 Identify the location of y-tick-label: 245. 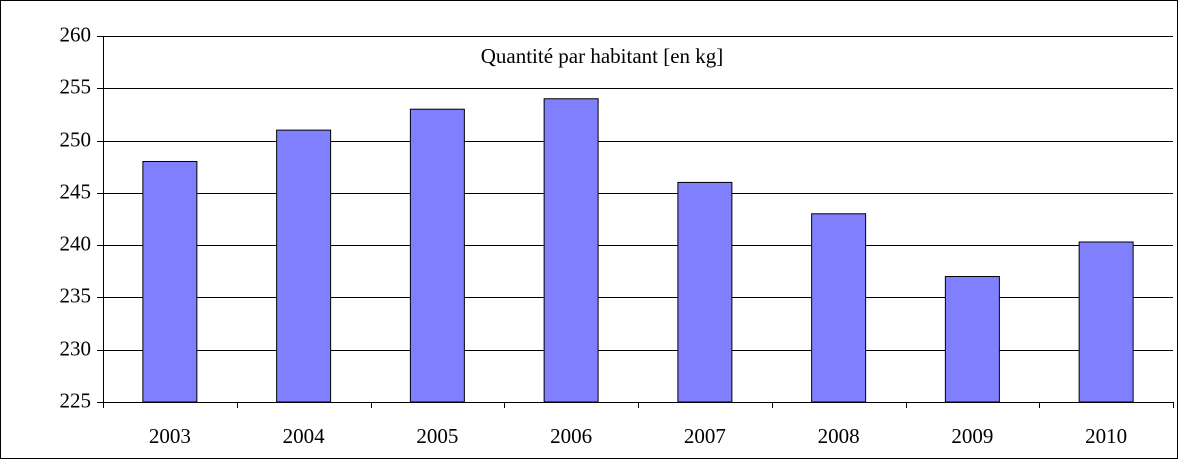
(76, 191).